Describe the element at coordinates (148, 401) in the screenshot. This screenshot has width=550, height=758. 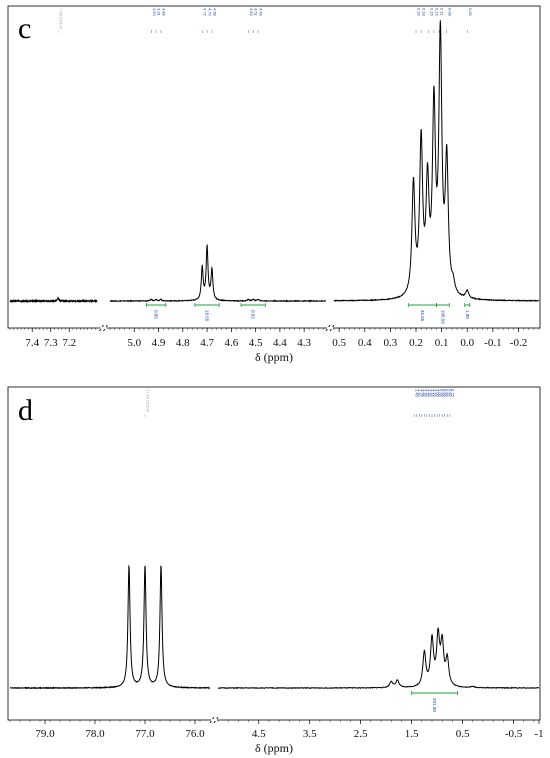
I see `peak-label: 77.16 CDCl3` at that location.